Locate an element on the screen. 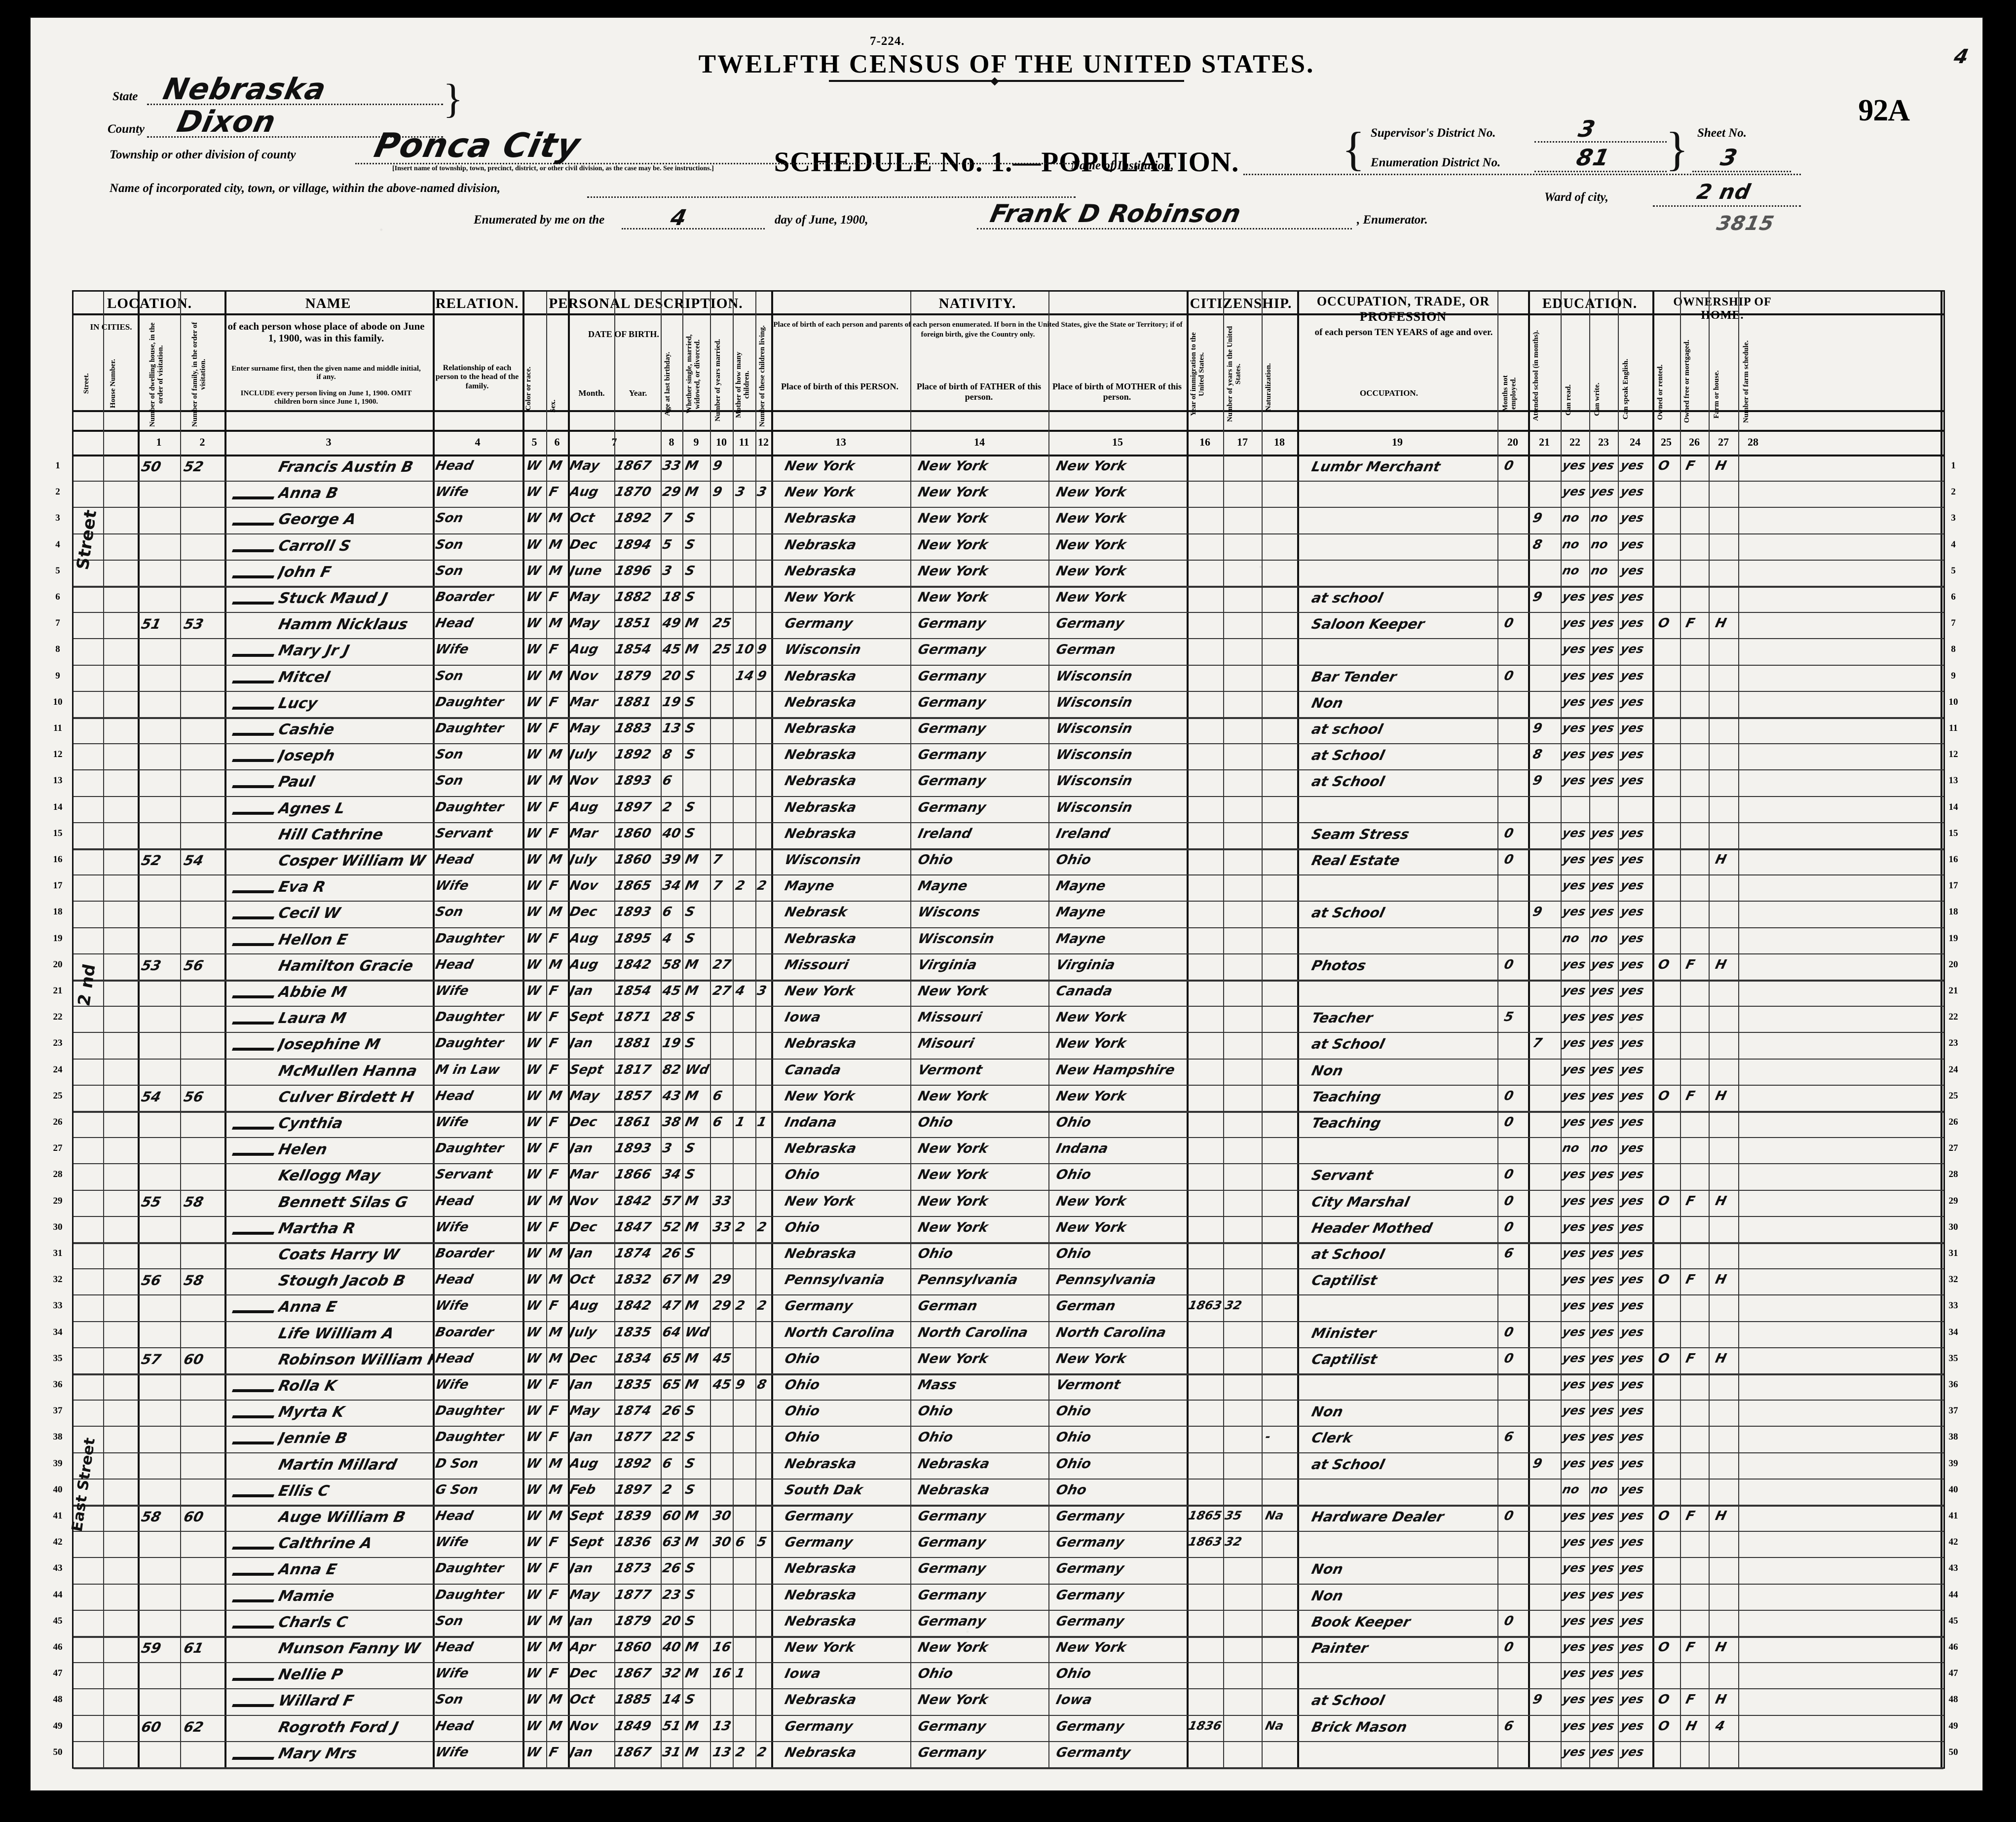 The image size is (2016, 1822). date-of-birth-label: DATE OF BIRTH. is located at coordinates (623, 334).